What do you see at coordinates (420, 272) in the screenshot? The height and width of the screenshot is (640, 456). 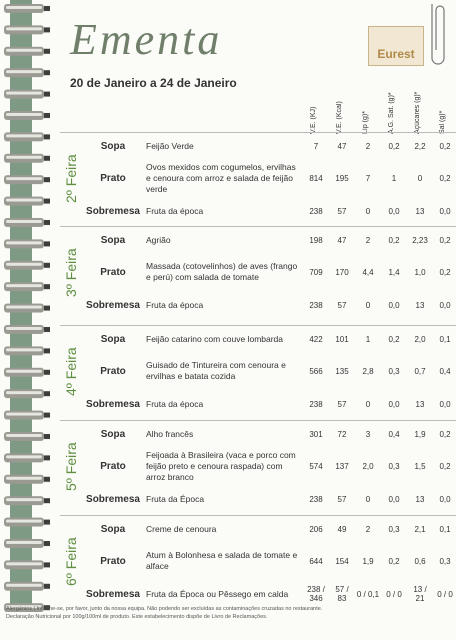 I see `nutrition-value: 1,0` at bounding box center [420, 272].